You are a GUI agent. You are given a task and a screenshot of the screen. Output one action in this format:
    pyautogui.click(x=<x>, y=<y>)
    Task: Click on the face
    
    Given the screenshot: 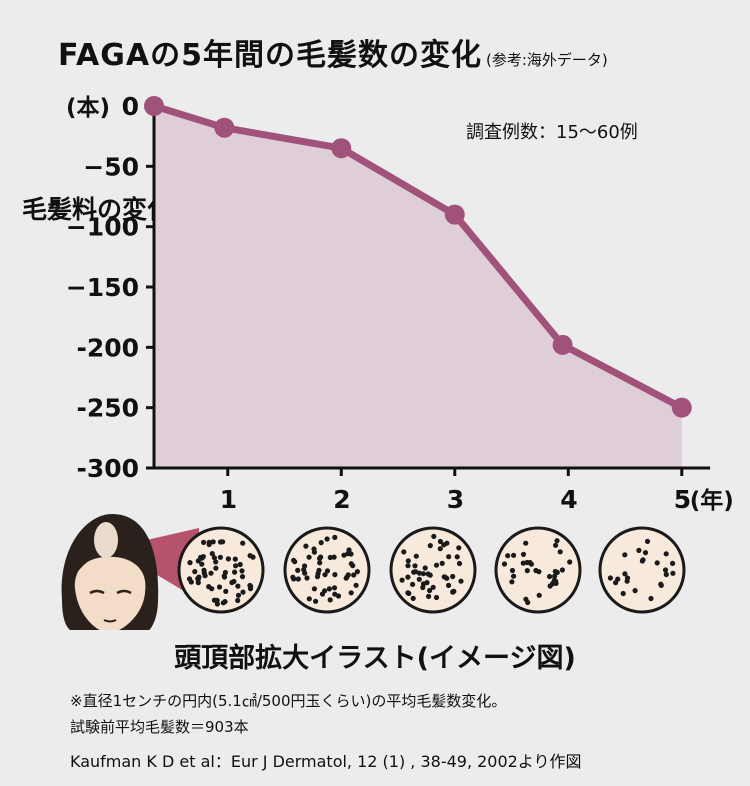 What is the action you would take?
    pyautogui.click(x=110, y=592)
    